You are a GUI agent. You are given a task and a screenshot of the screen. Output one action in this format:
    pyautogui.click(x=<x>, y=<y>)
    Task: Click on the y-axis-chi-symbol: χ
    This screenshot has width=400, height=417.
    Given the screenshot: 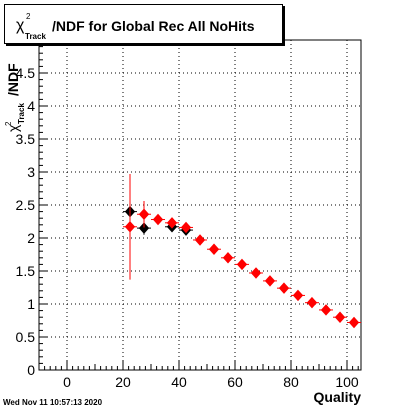 What is the action you would take?
    pyautogui.click(x=13, y=128)
    